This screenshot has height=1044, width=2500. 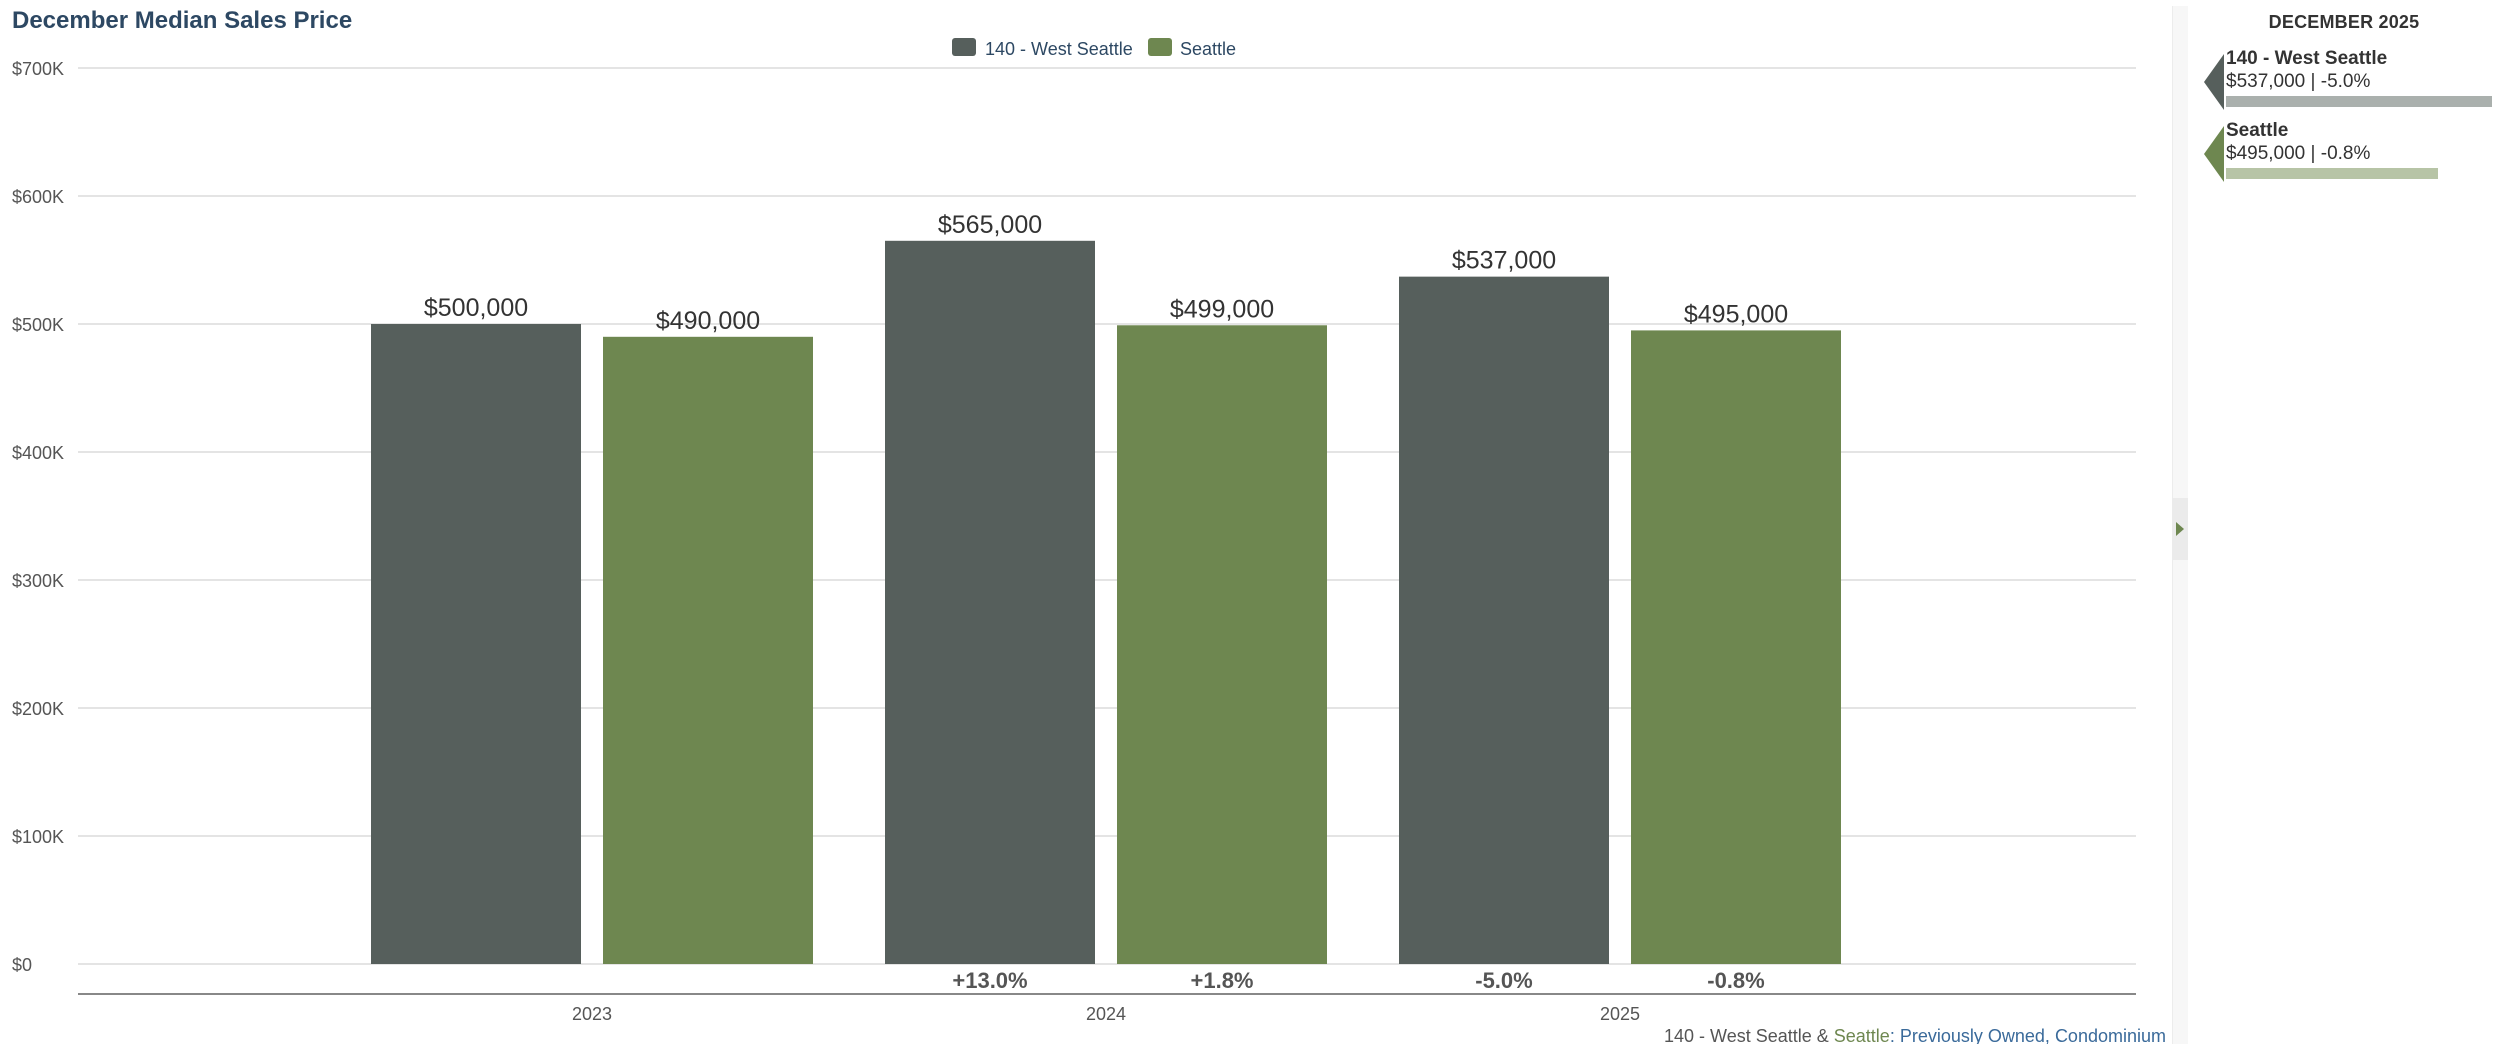 What do you see at coordinates (989, 980) in the screenshot?
I see `change-label: +13.0%` at bounding box center [989, 980].